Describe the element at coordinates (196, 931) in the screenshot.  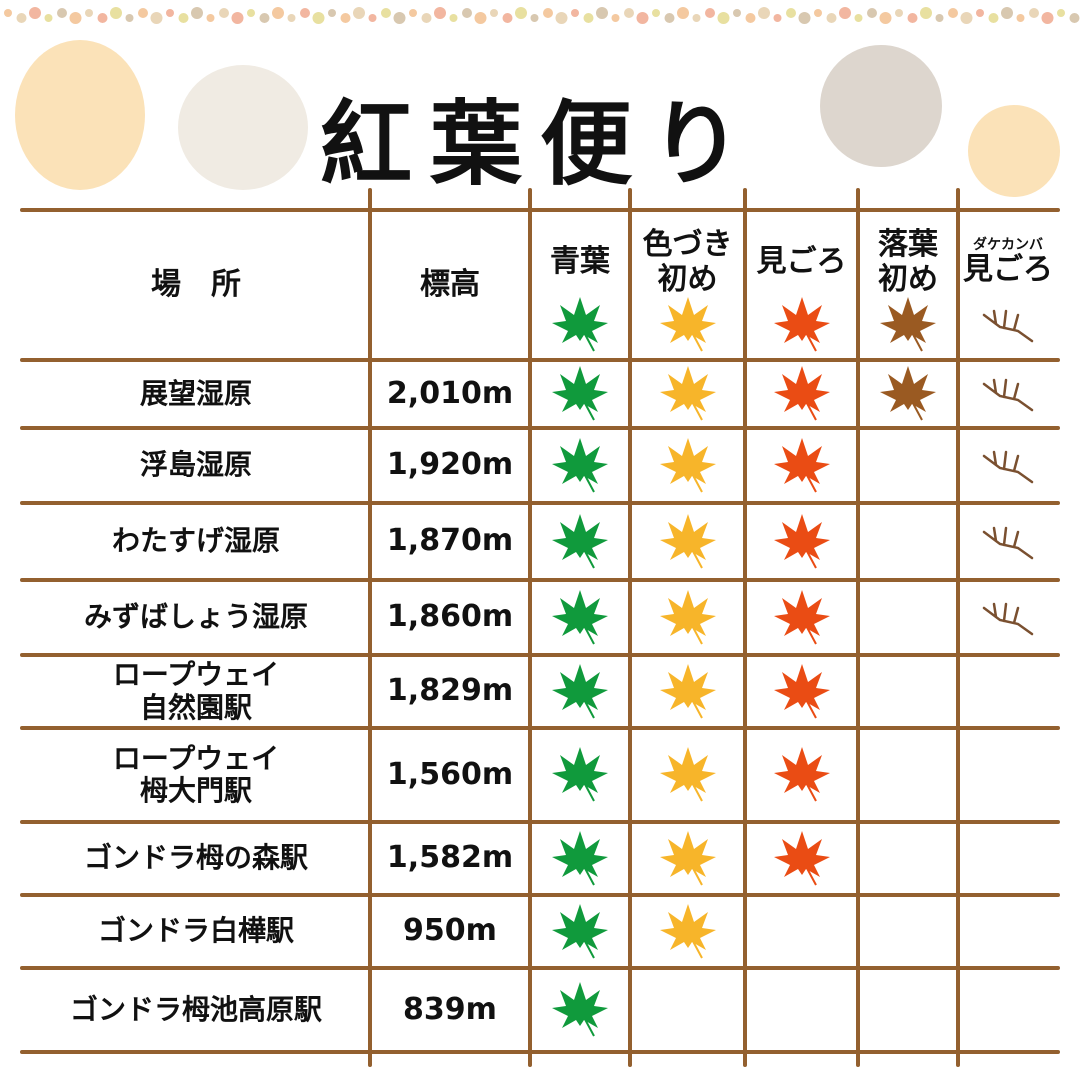
I see `row-place: ゴンドラ白樺駅` at that location.